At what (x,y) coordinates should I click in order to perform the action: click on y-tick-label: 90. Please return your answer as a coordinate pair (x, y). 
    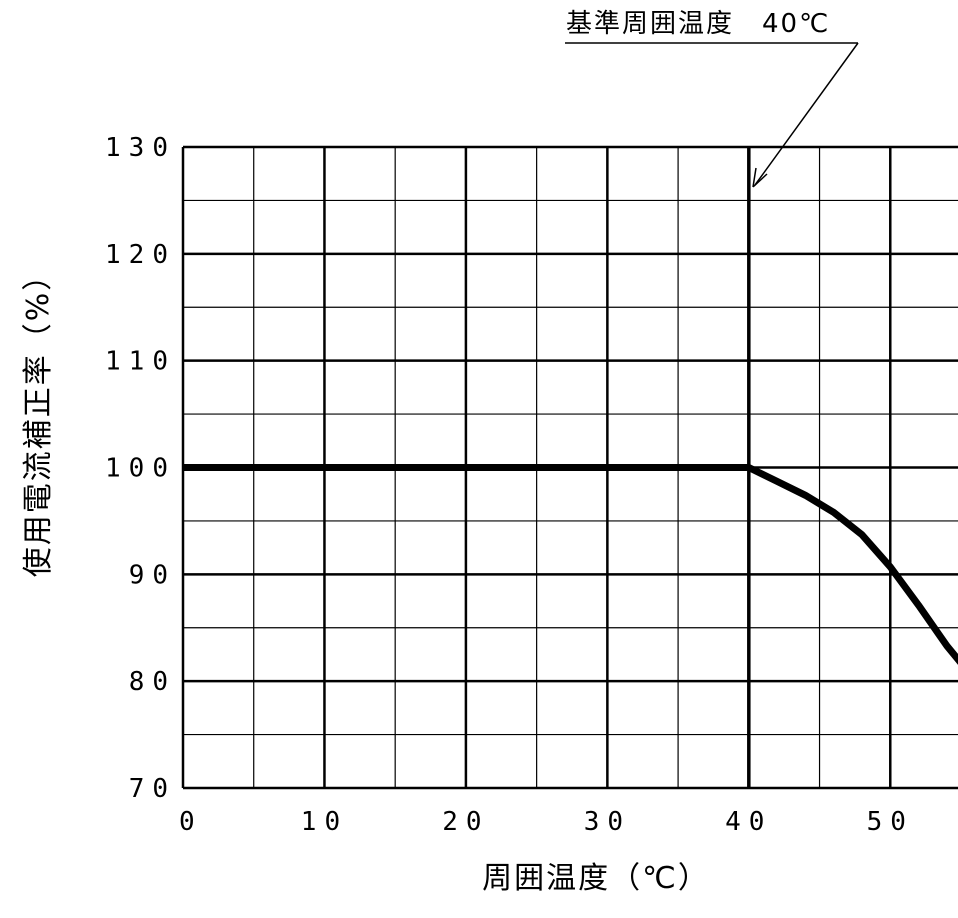
    Looking at the image, I should click on (152, 575).